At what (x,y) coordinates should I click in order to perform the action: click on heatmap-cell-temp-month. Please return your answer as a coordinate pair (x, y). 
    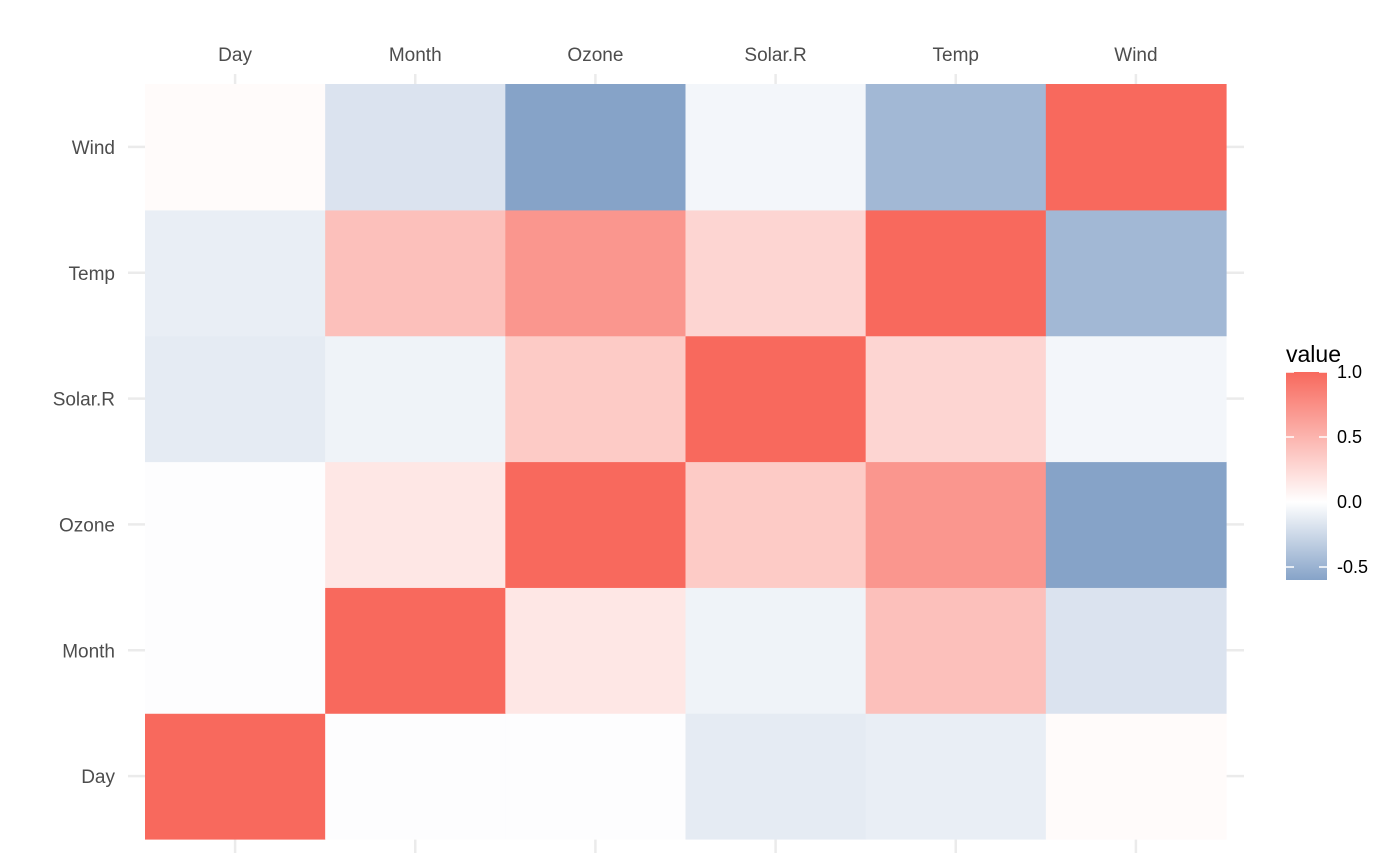
    Looking at the image, I should click on (415, 273).